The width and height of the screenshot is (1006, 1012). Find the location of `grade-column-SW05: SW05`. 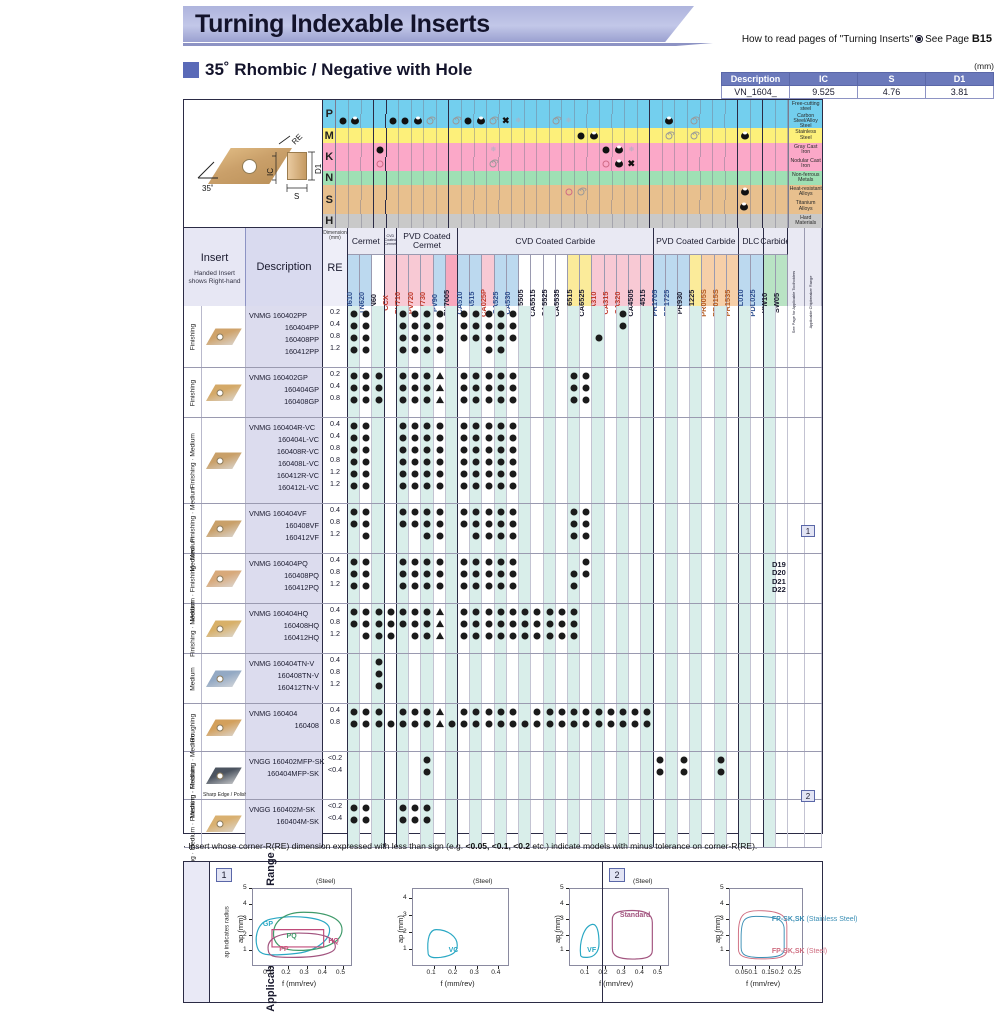

grade-column-SW05: SW05 is located at coordinates (780, 284).